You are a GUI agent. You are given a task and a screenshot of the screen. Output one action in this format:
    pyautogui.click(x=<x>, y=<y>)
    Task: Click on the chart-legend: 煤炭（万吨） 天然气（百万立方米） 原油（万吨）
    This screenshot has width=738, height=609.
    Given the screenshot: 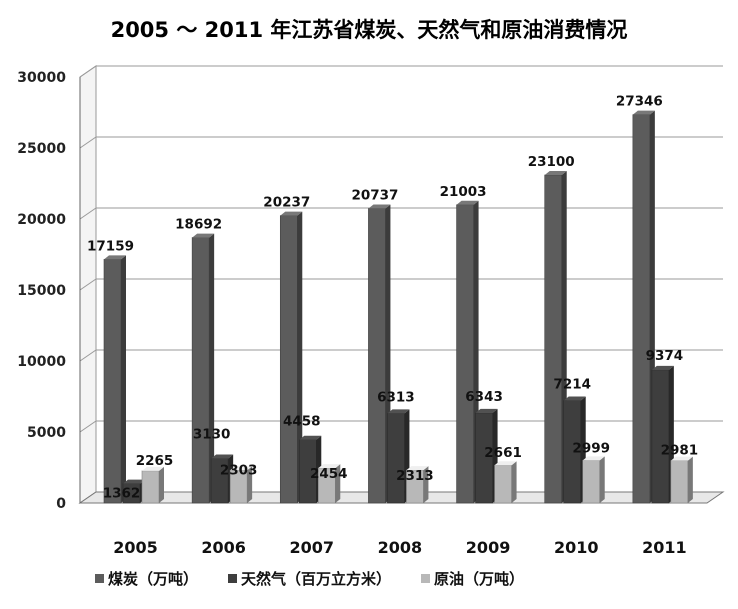 What is the action you would take?
    pyautogui.click(x=415, y=578)
    